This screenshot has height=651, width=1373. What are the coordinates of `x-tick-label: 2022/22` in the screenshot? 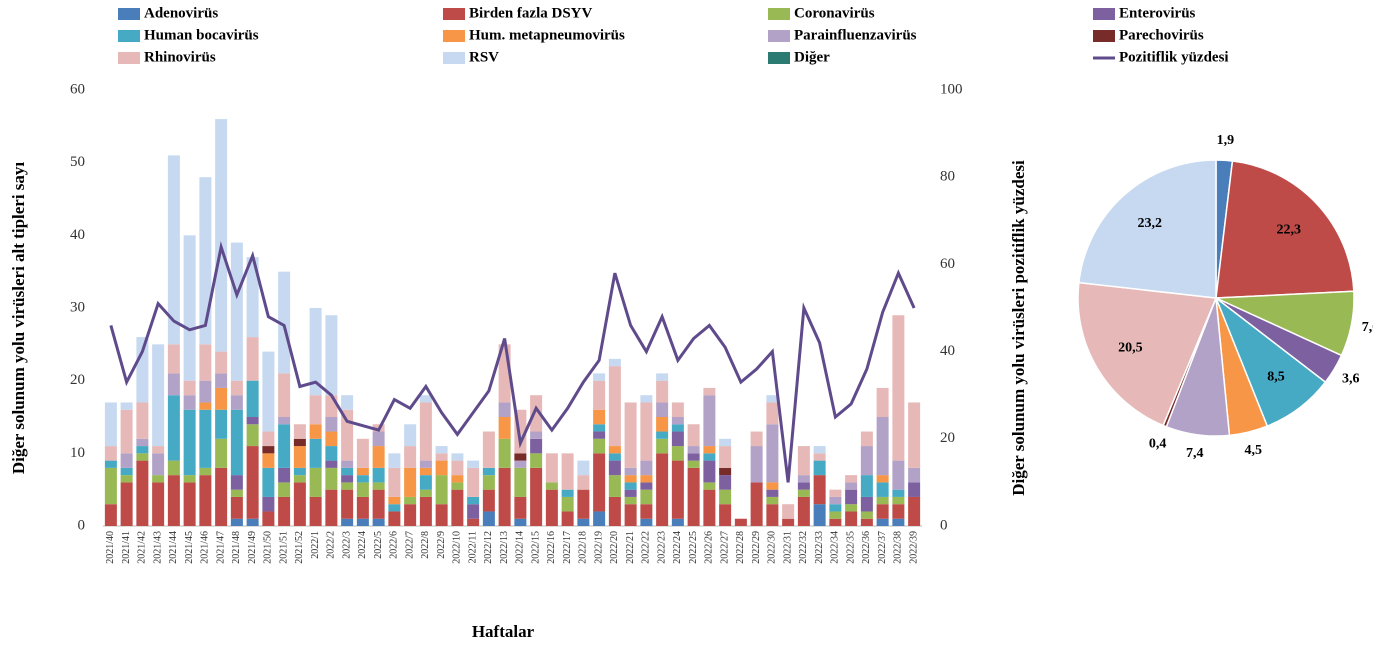 It's located at (646, 547).